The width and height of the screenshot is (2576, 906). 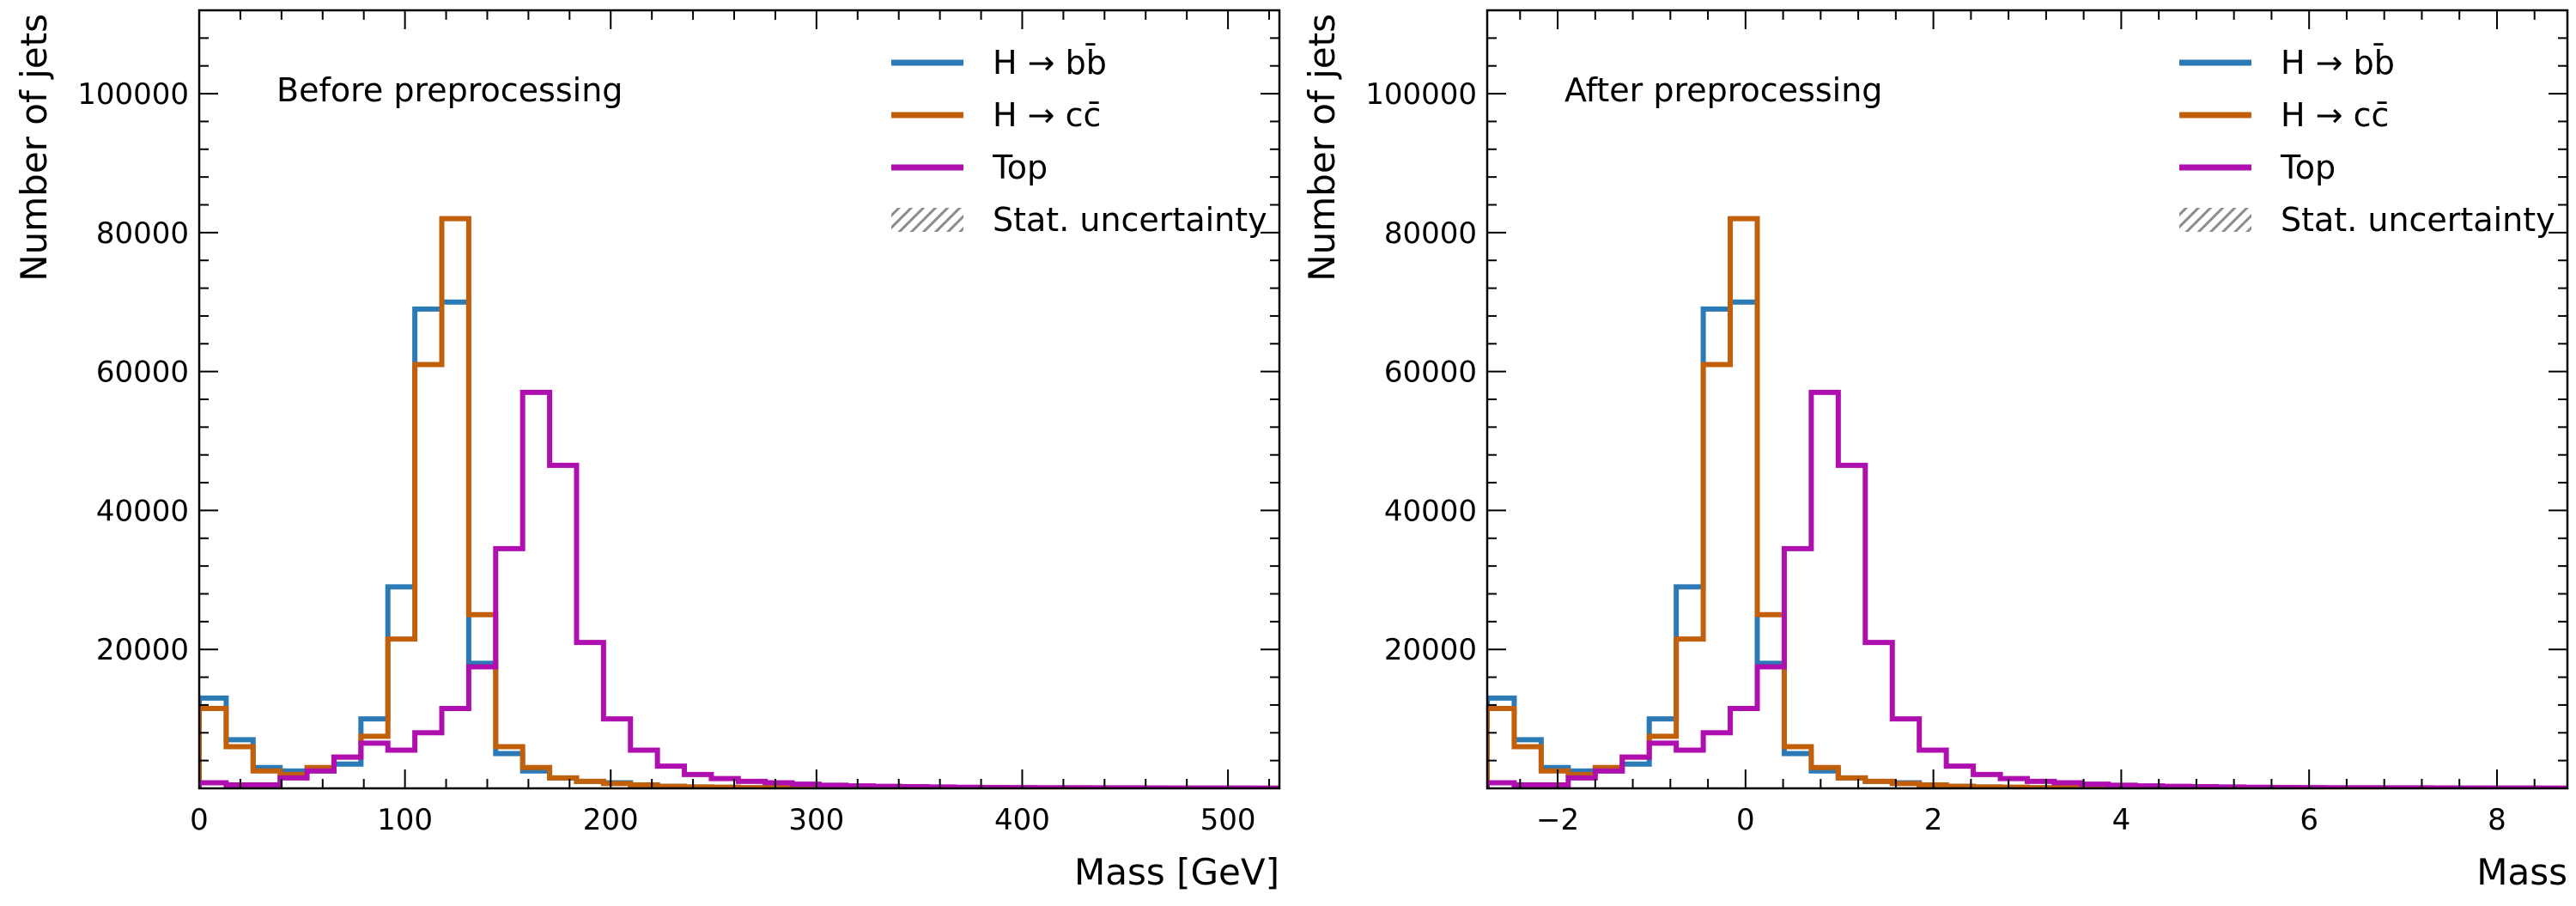 I want to click on x-tick-label: 300, so click(x=816, y=820).